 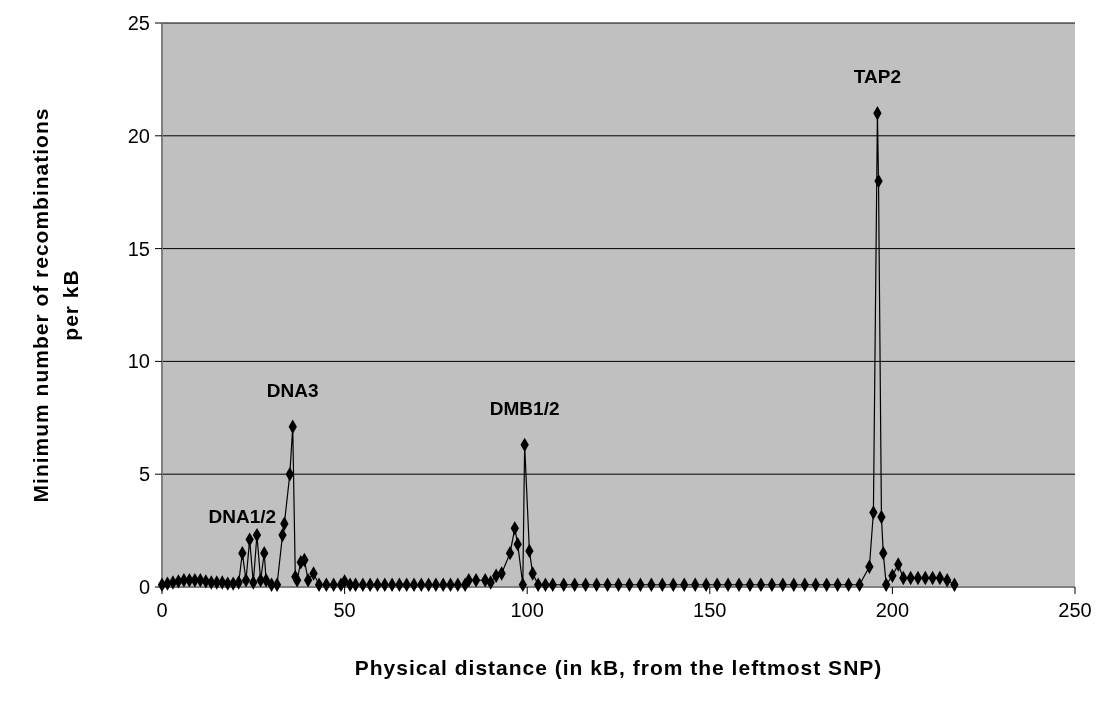 I want to click on annotation: DNA3, so click(x=292, y=390).